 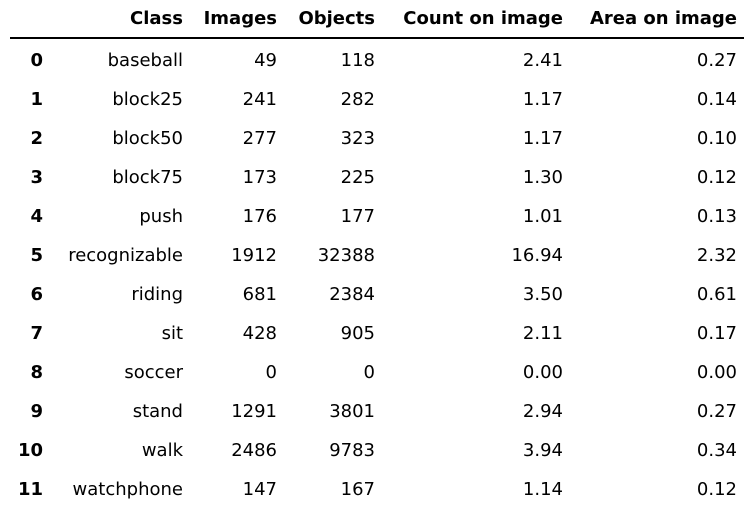 What do you see at coordinates (36, 60) in the screenshot?
I see `row-index: 0` at bounding box center [36, 60].